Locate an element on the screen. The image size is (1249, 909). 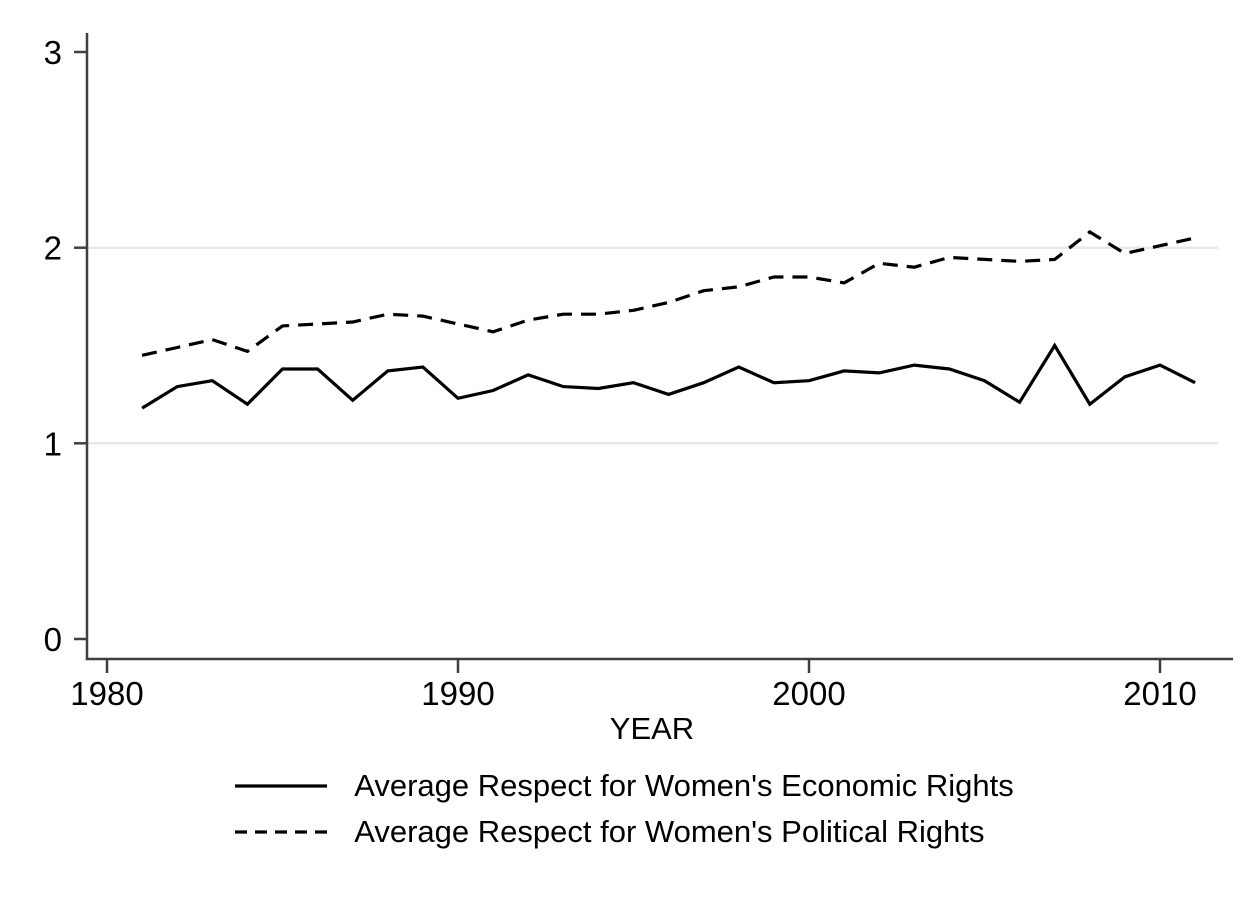
y-tick-label-2: 2 is located at coordinates (53, 248).